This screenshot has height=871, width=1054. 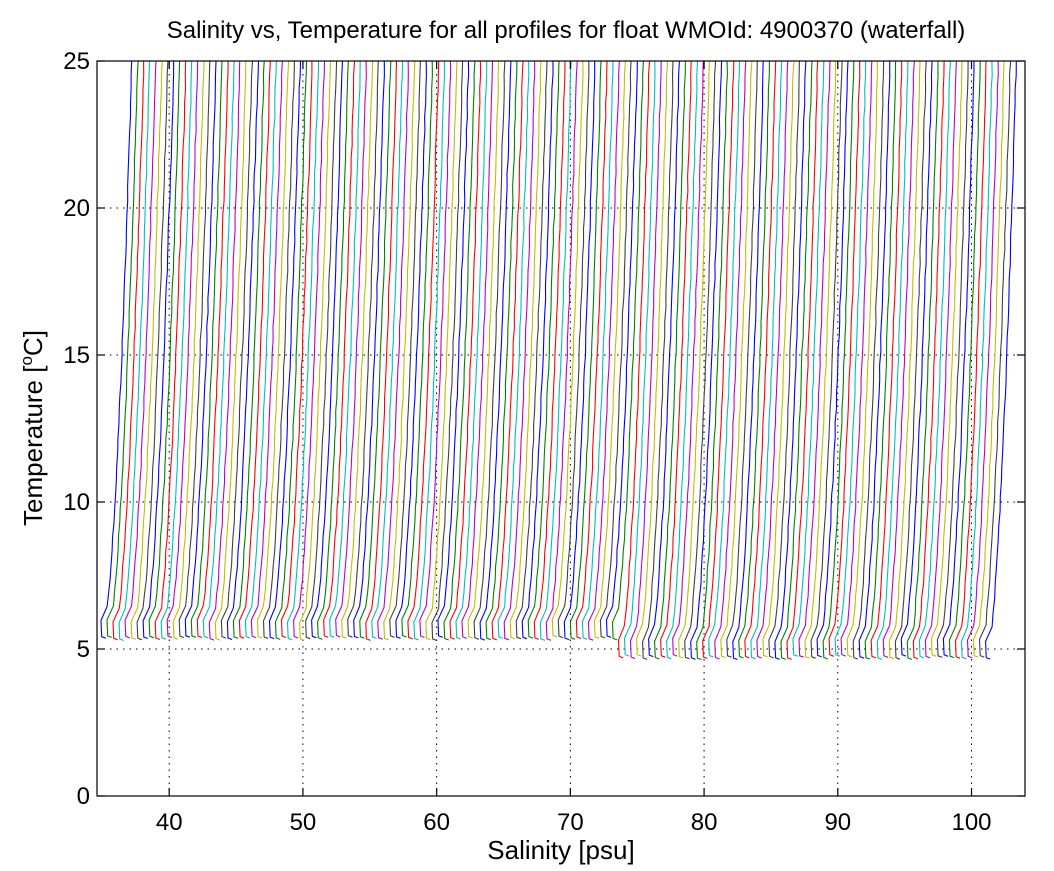 What do you see at coordinates (76, 61) in the screenshot?
I see `y-tick-label: 25` at bounding box center [76, 61].